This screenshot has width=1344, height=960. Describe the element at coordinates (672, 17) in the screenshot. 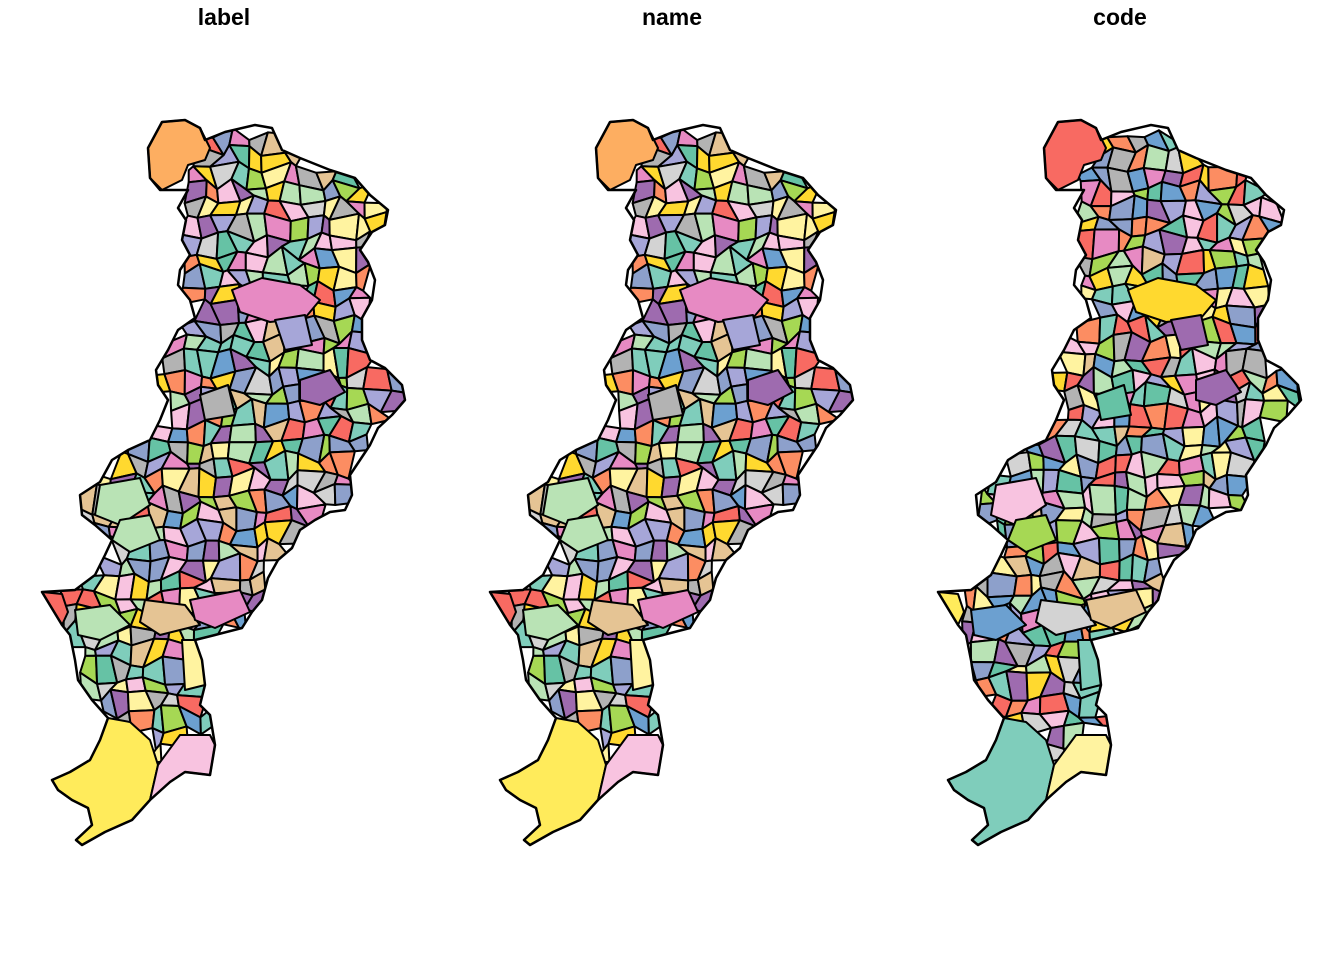

I see `panel-title: name` at that location.